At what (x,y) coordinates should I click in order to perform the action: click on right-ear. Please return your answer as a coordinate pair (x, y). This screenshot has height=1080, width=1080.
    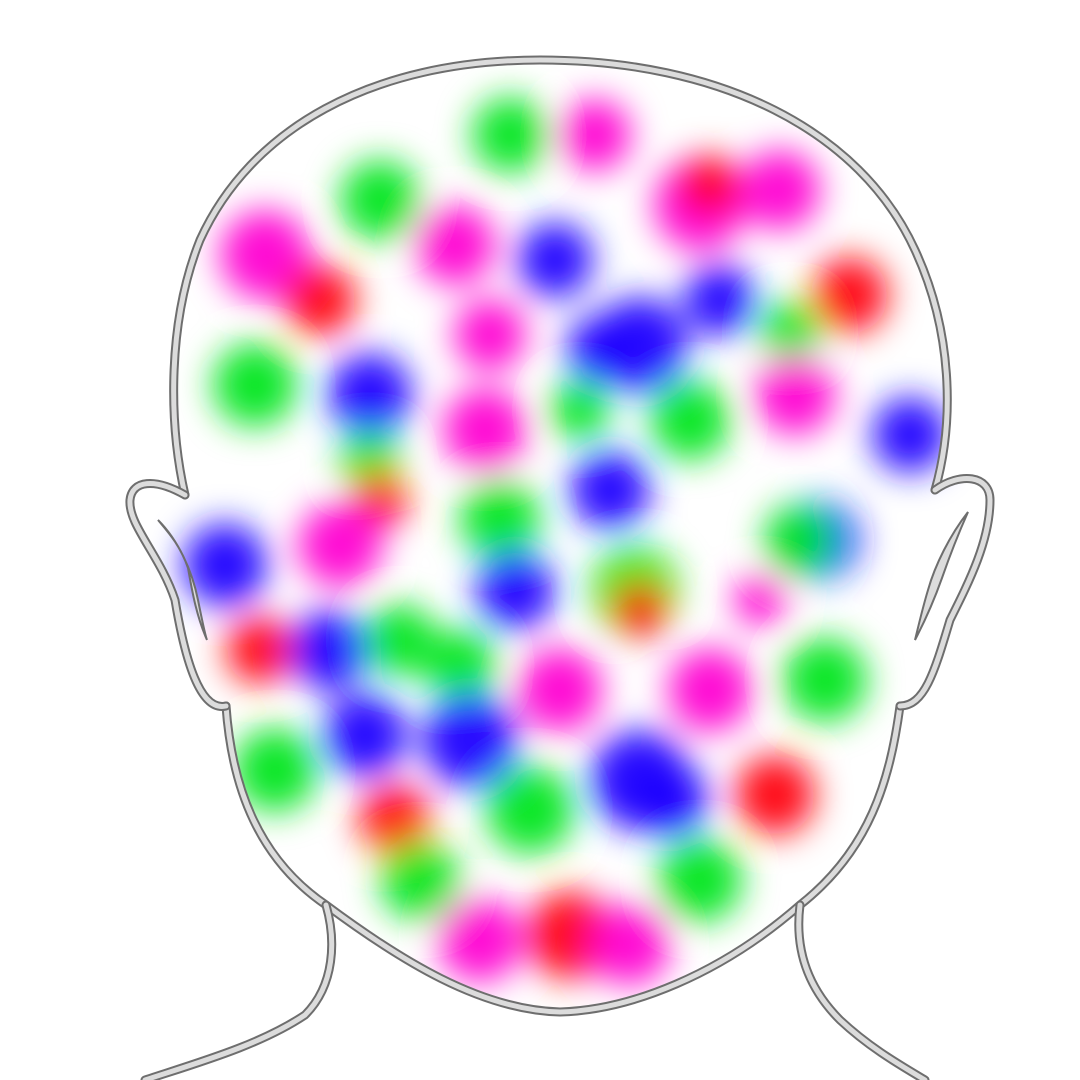
    Looking at the image, I should click on (945, 592).